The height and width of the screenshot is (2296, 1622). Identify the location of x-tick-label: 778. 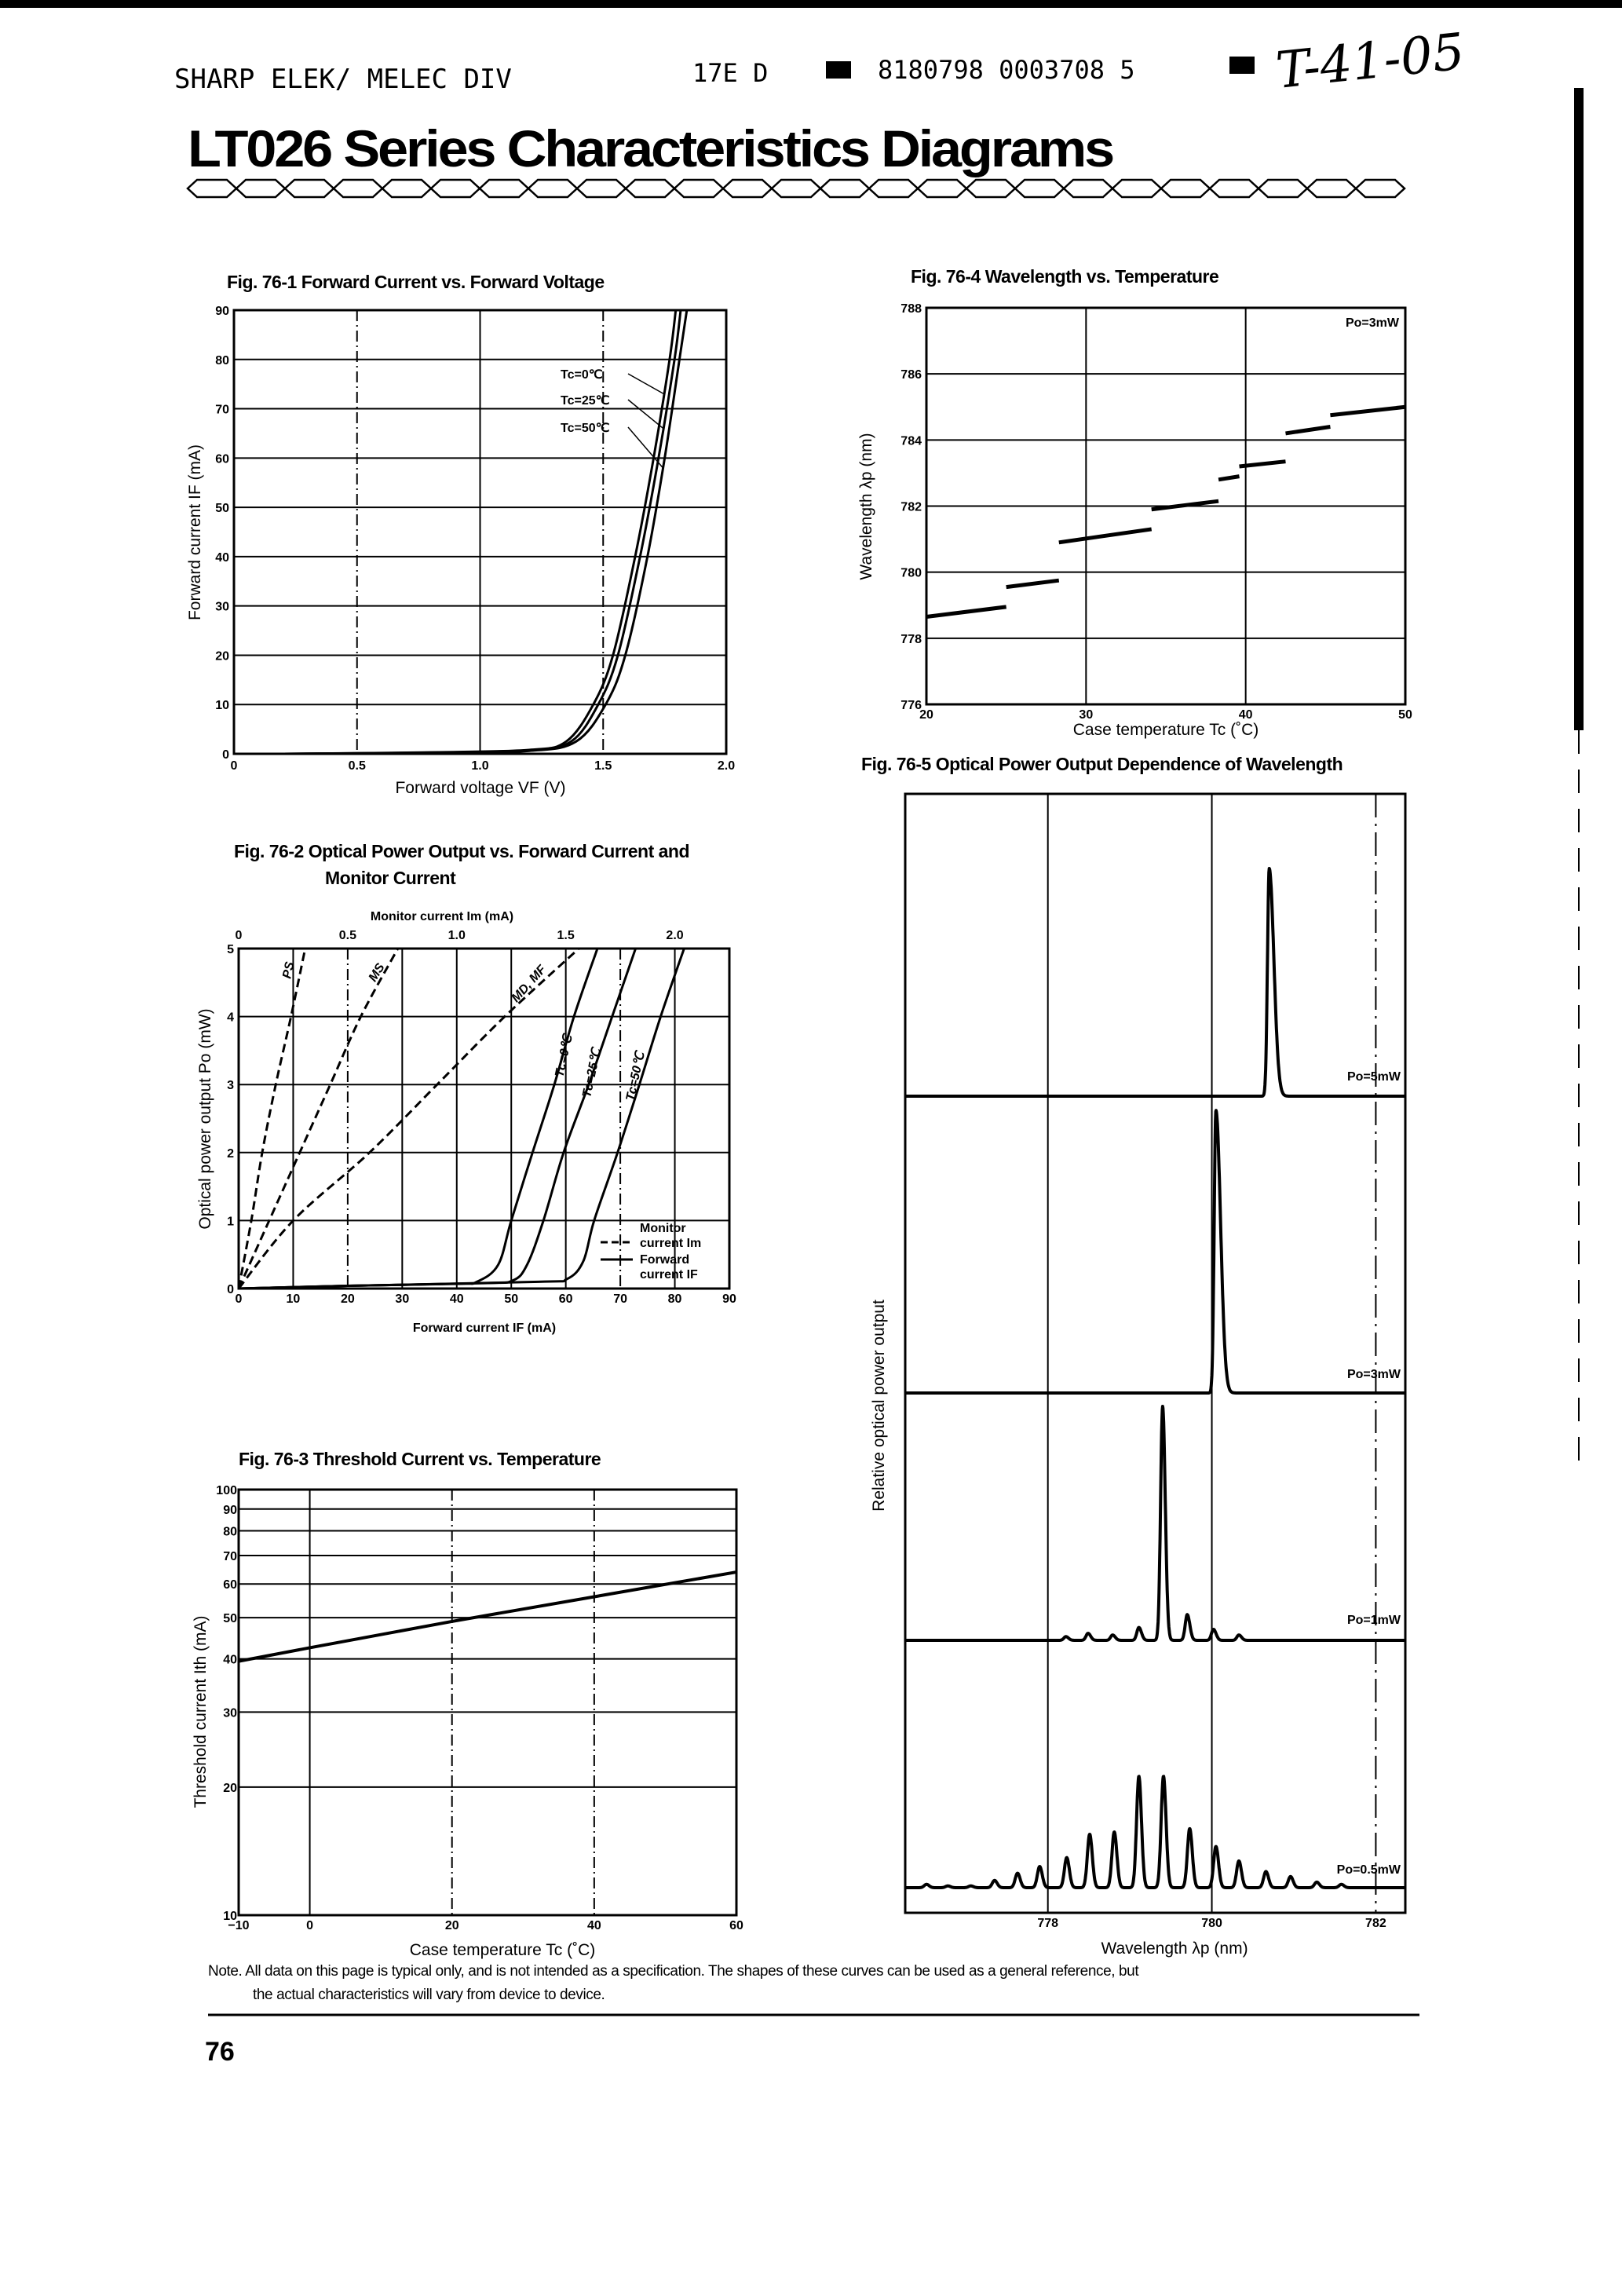
(1047, 1923).